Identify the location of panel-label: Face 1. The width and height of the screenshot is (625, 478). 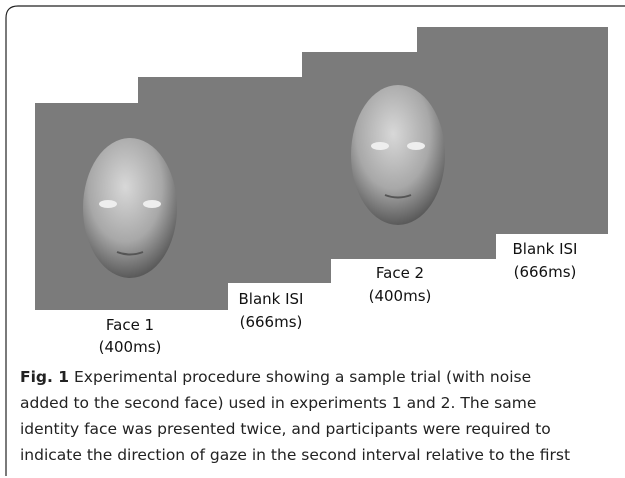
(130, 325).